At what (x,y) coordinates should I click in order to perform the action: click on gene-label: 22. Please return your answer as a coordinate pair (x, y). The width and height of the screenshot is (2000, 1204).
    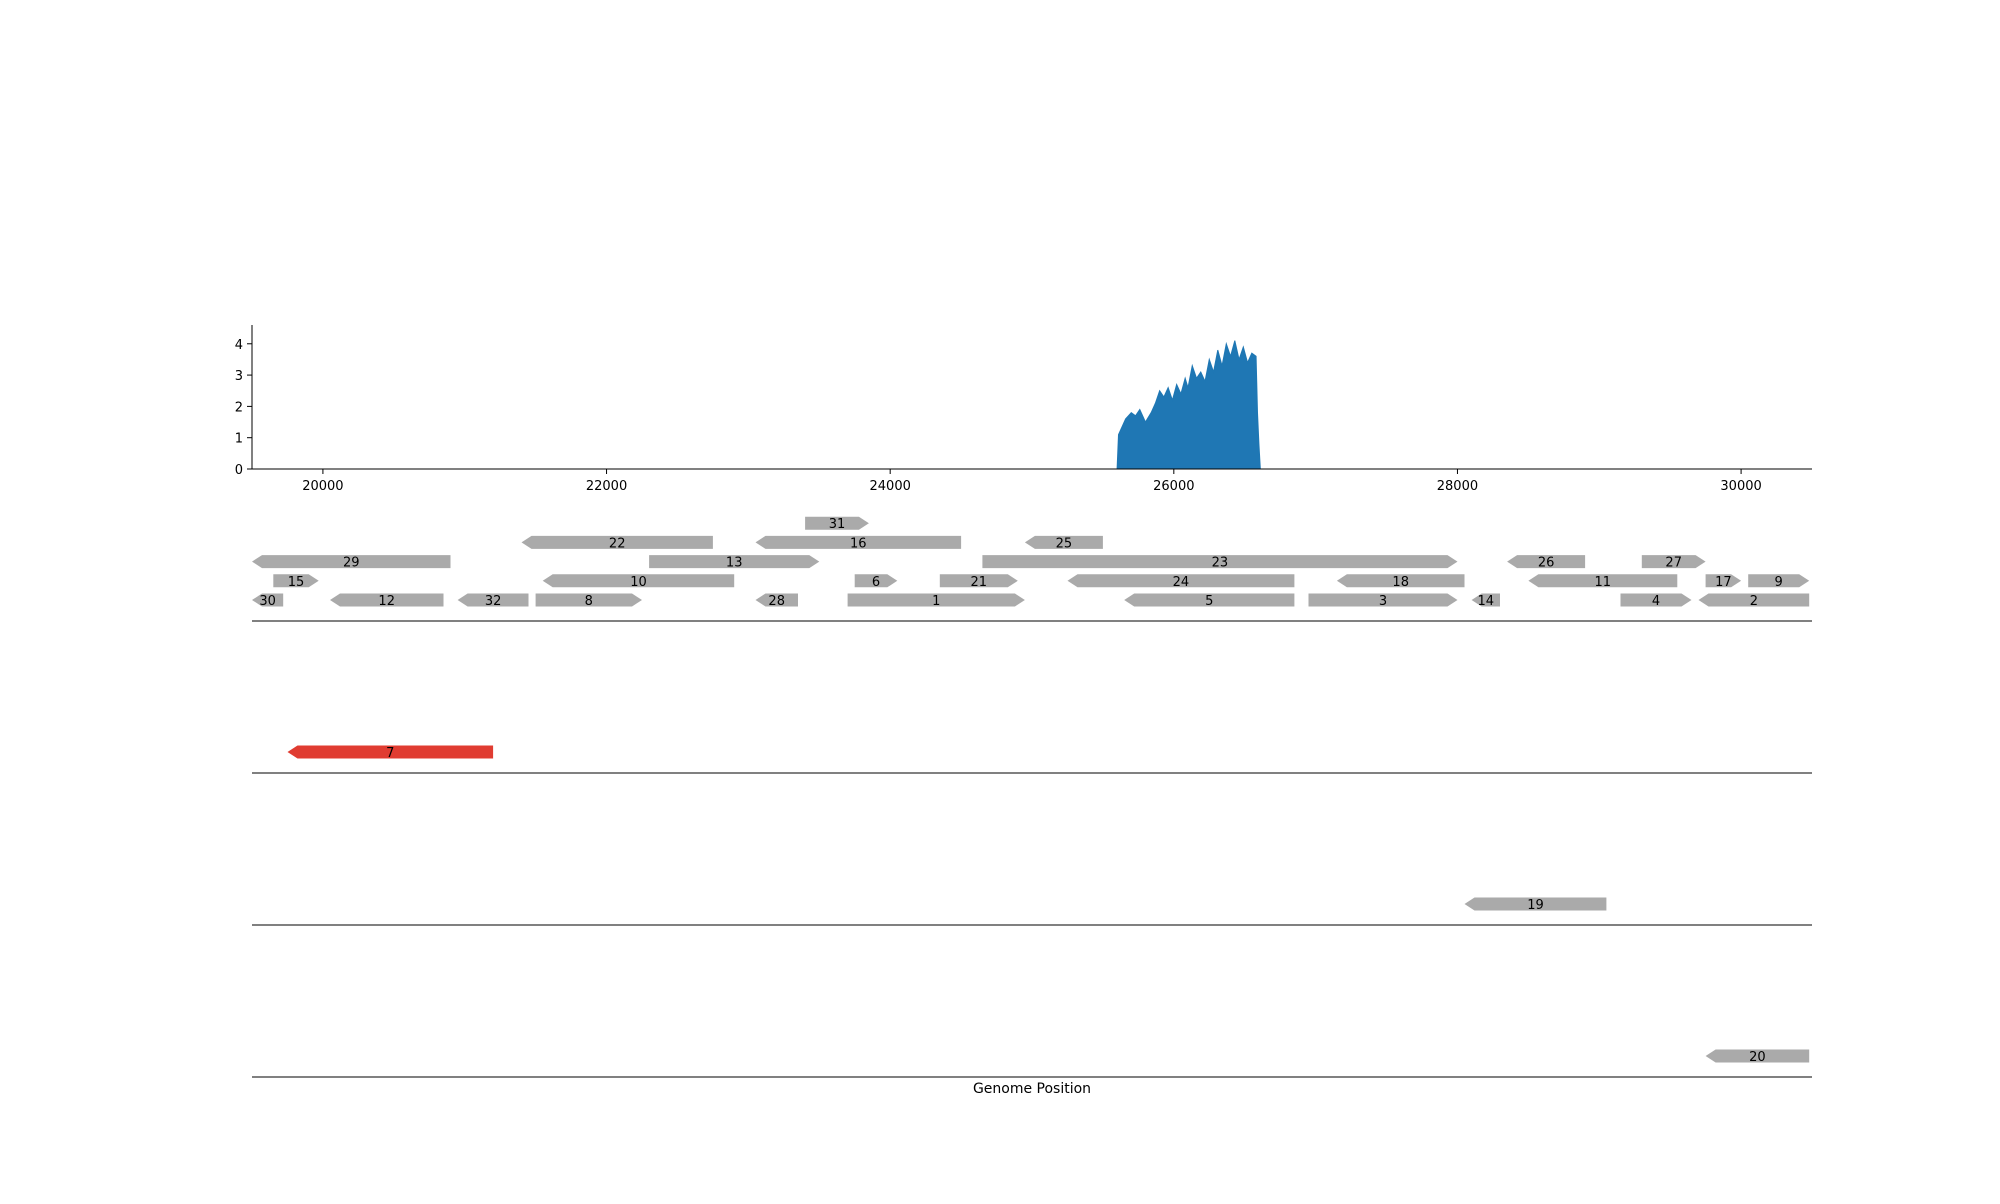
    Looking at the image, I should click on (617, 543).